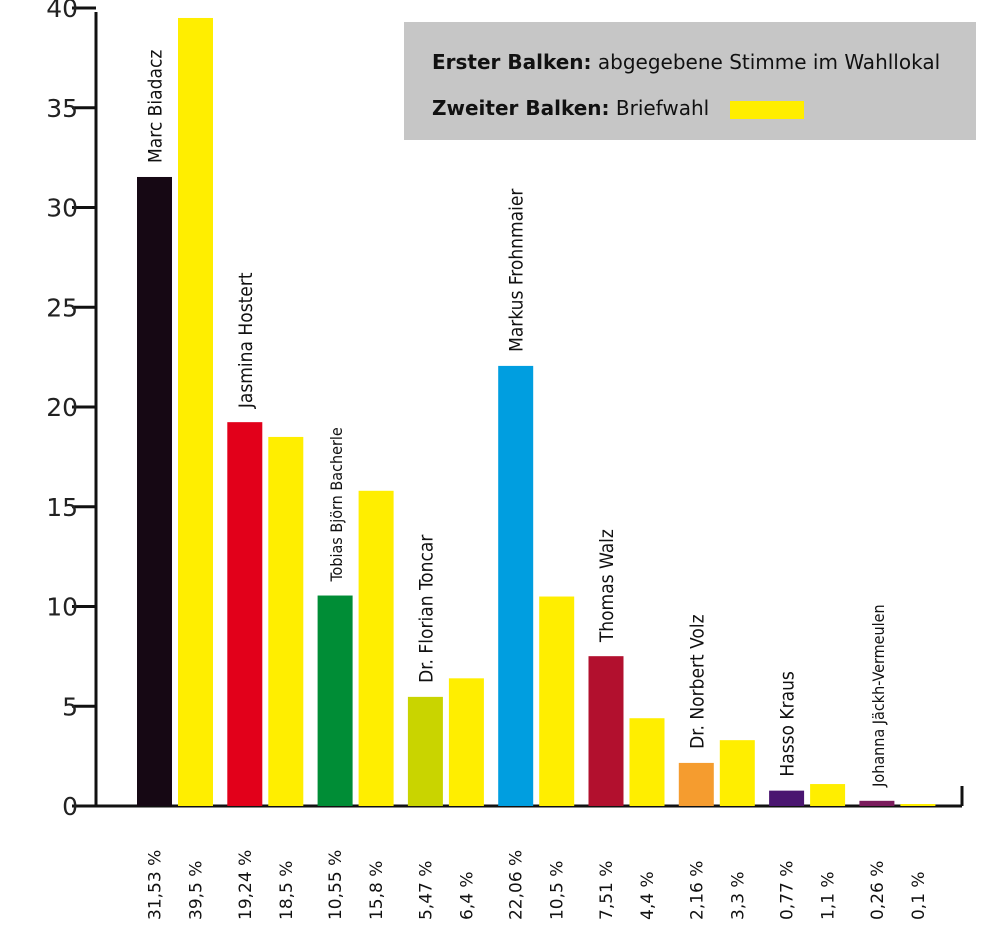 The height and width of the screenshot is (948, 998). Describe the element at coordinates (766, 109) in the screenshot. I see `legend-swatch-briefwahl` at that location.